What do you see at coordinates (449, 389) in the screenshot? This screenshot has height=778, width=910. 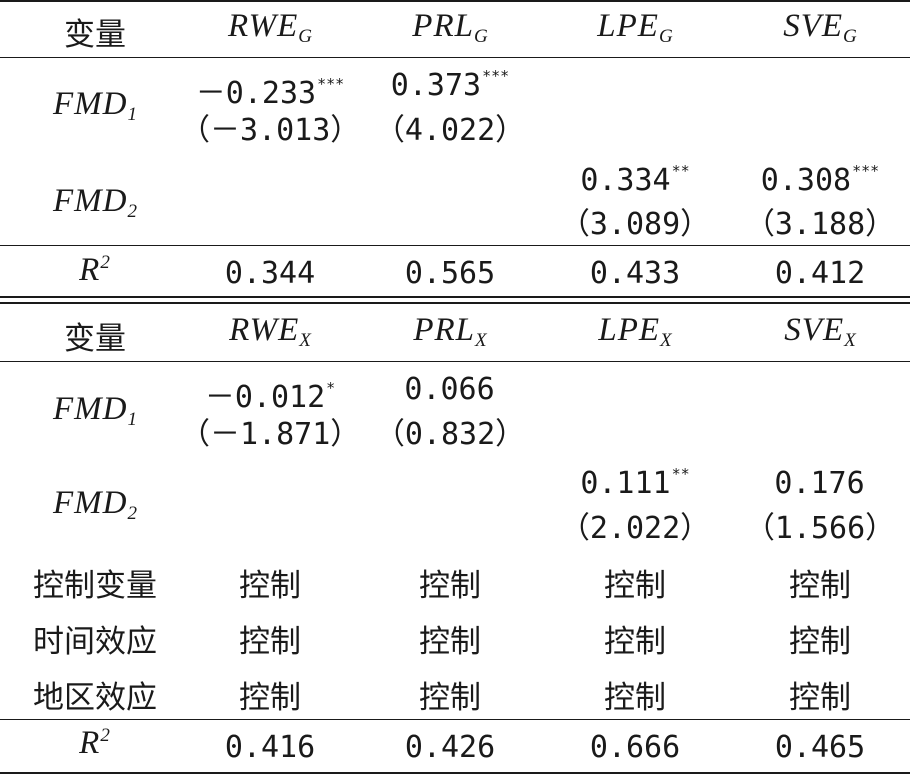 I see `coef-prl-fmd1: 0.066` at bounding box center [449, 389].